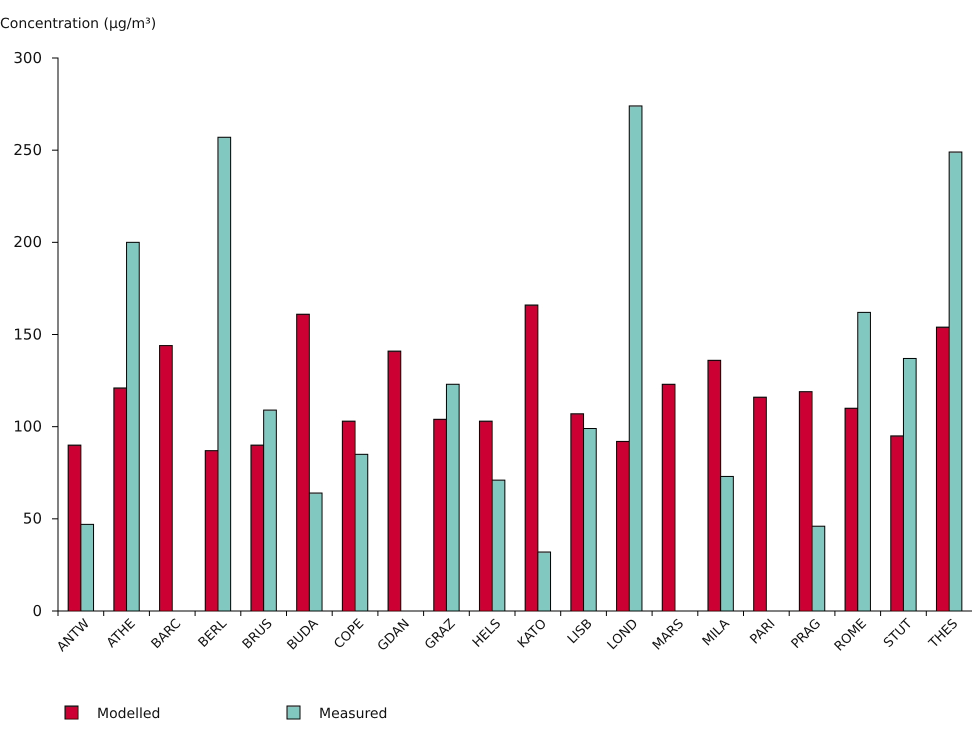 Image resolution: width=975 pixels, height=731 pixels. I want to click on legend-label: Modelled, so click(128, 714).